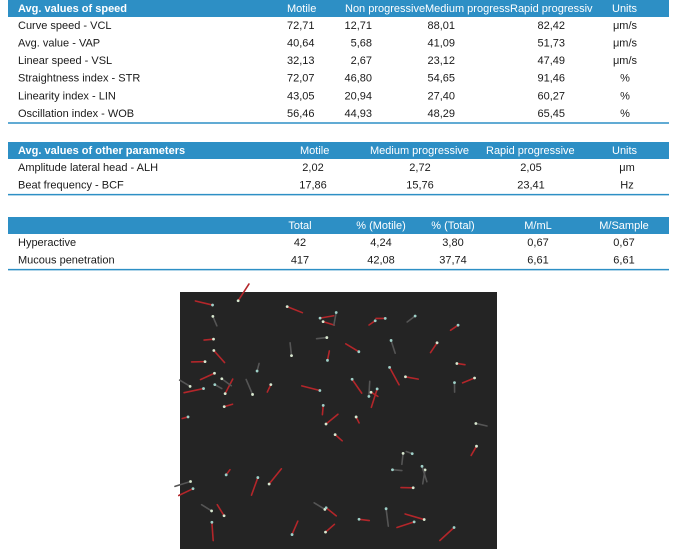 The height and width of the screenshot is (554, 677). I want to click on row-label: Beat frequency - BCF, so click(71, 186).